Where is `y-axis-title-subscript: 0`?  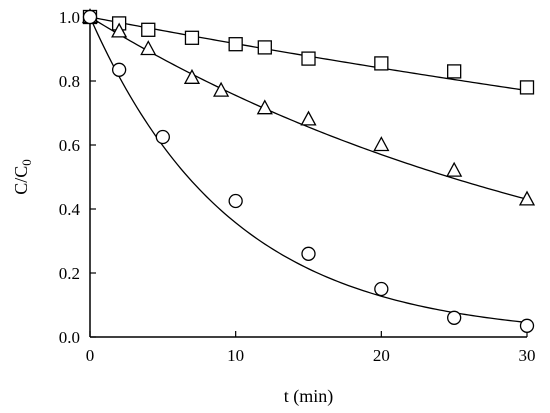 y-axis-title-subscript: 0 is located at coordinates (26, 162).